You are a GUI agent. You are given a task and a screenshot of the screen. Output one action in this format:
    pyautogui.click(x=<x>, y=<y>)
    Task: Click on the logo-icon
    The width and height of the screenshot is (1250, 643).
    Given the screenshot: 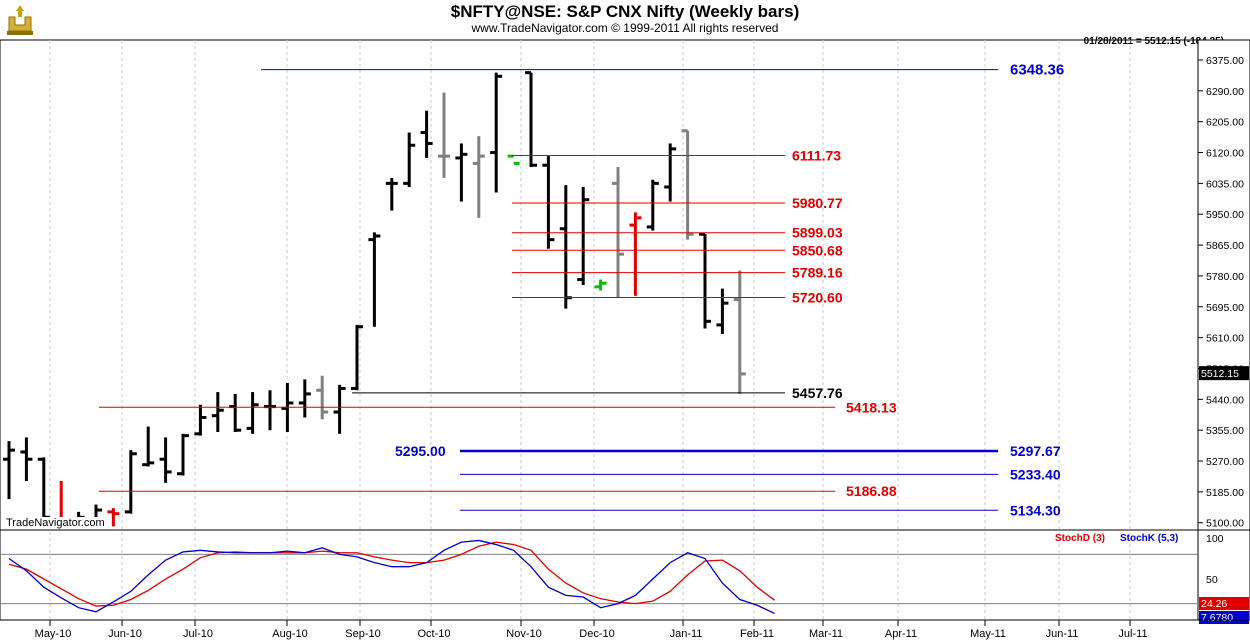 What is the action you would take?
    pyautogui.click(x=20, y=20)
    